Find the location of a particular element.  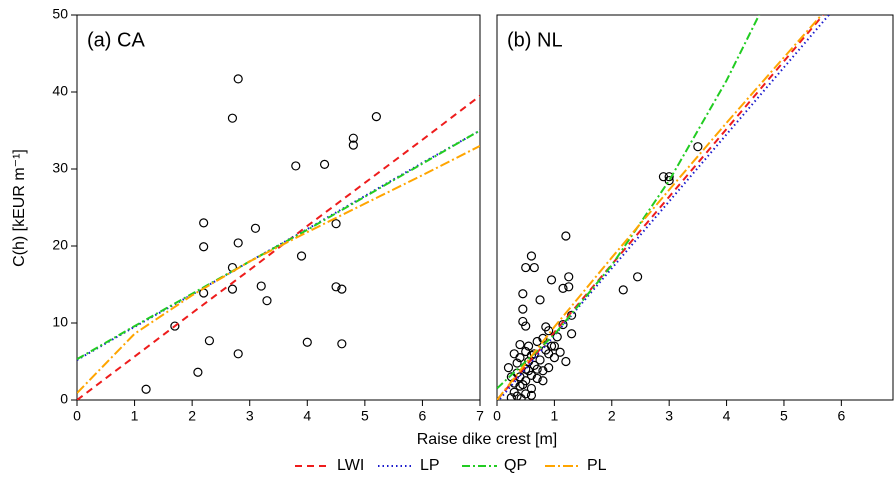

y-tick-label: 10 is located at coordinates (60, 322).